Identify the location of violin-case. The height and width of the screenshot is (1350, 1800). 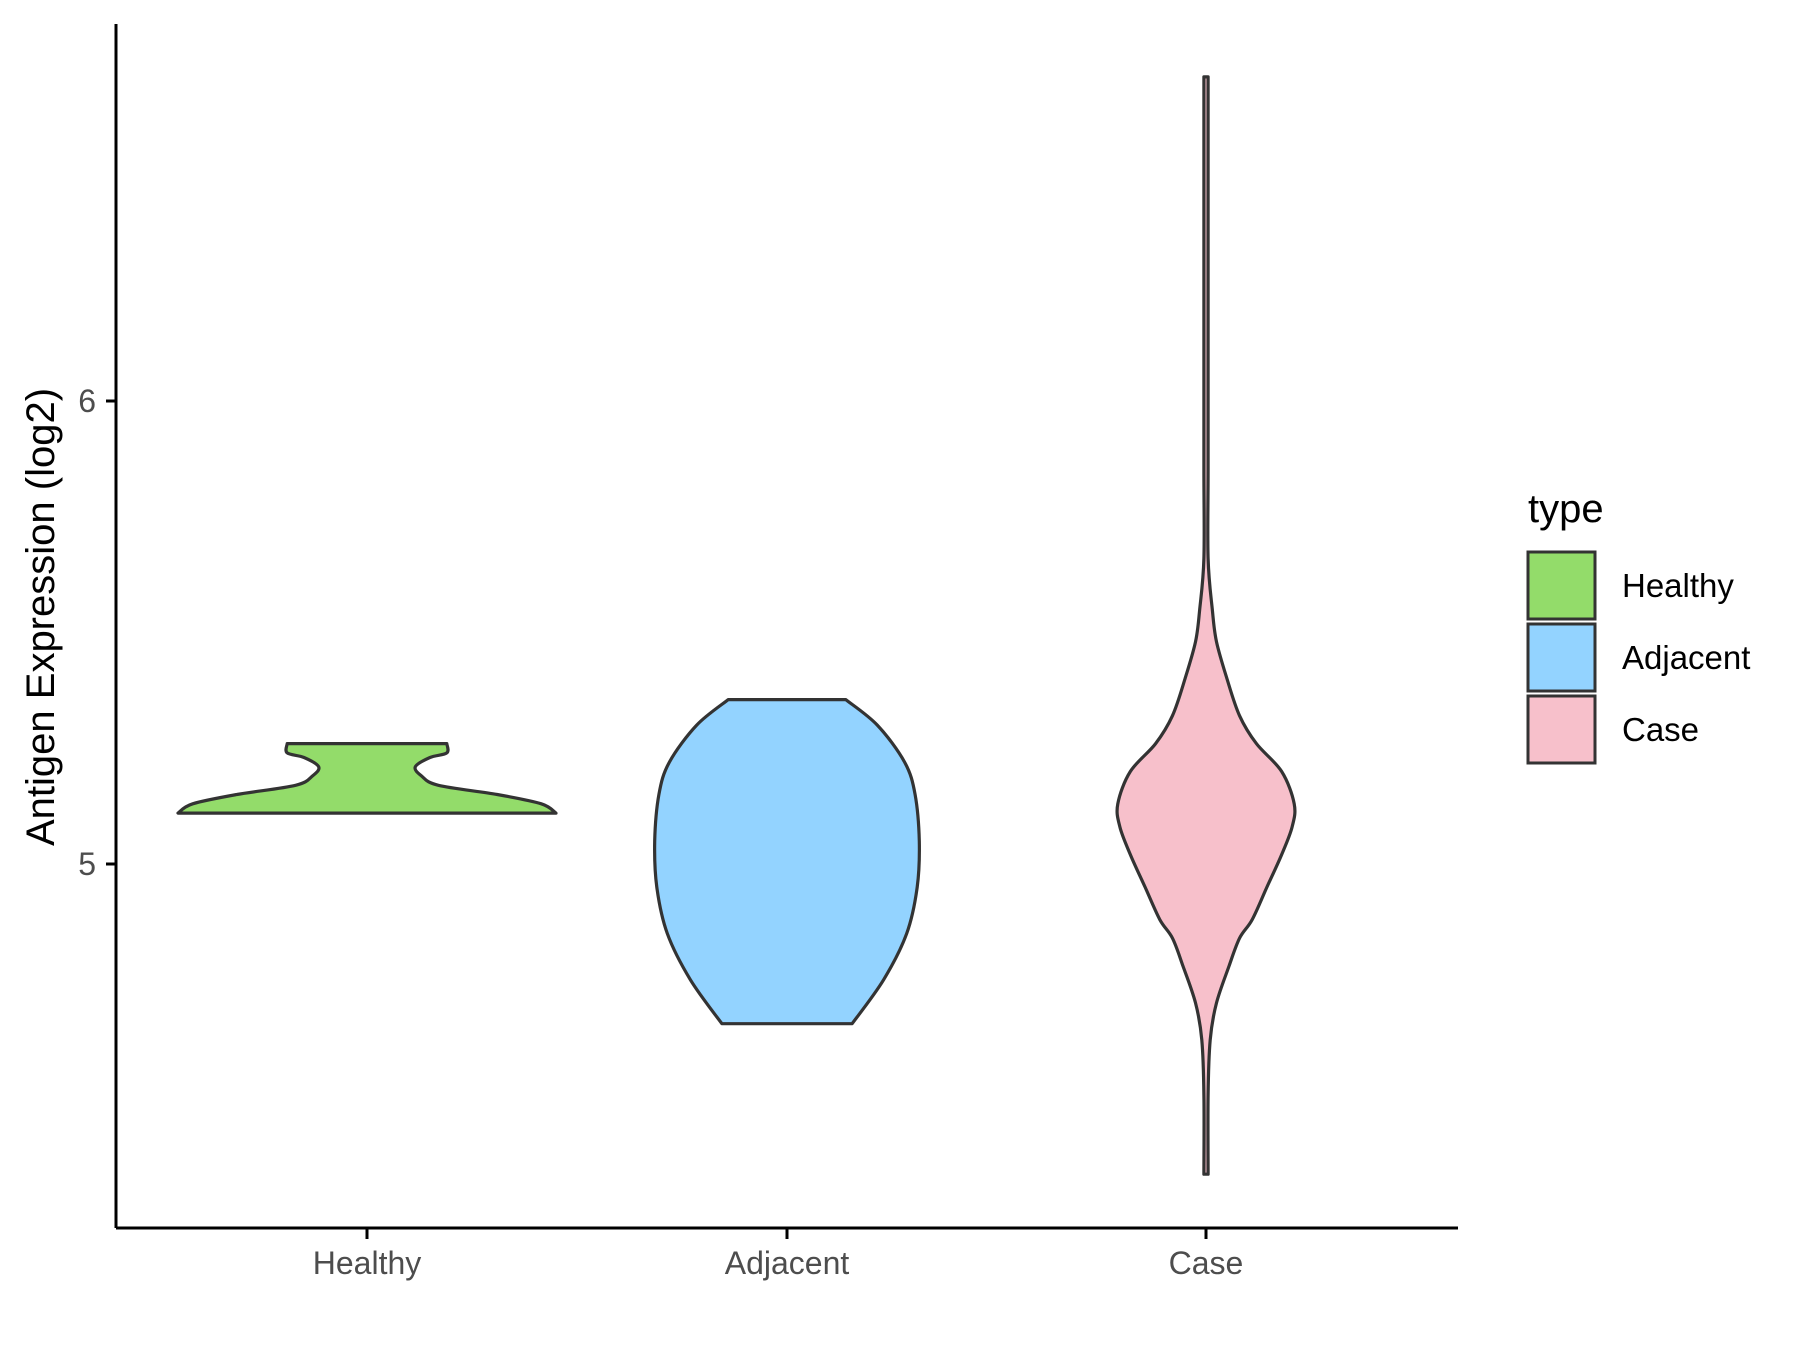
(1206, 625).